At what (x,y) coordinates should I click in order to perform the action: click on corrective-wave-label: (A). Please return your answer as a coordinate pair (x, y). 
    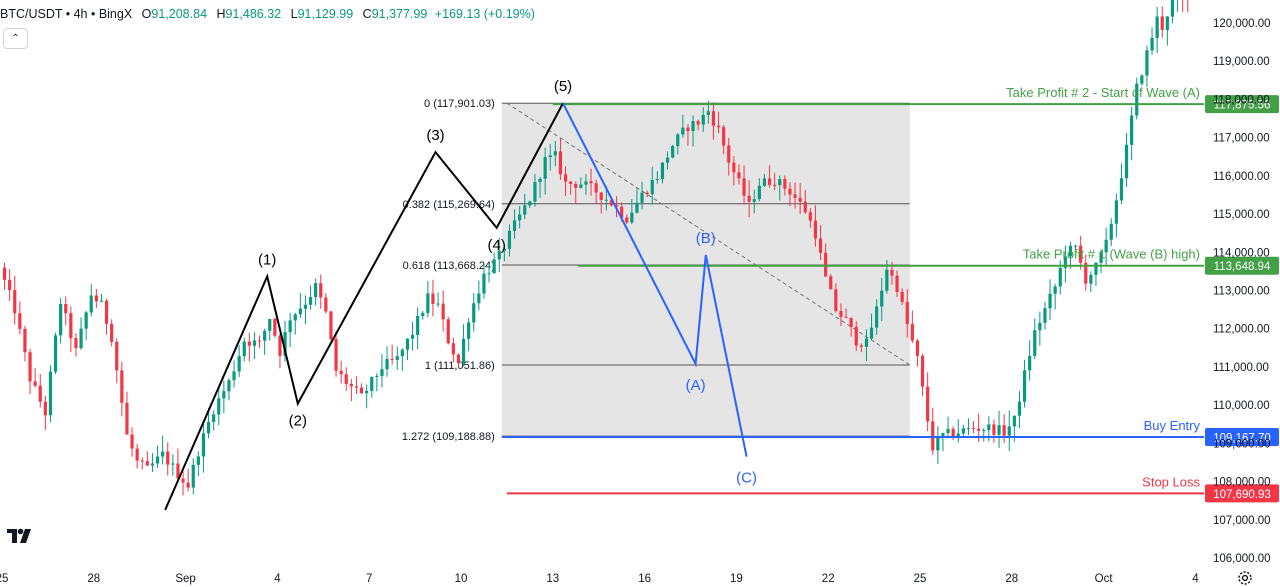
    Looking at the image, I should click on (696, 385).